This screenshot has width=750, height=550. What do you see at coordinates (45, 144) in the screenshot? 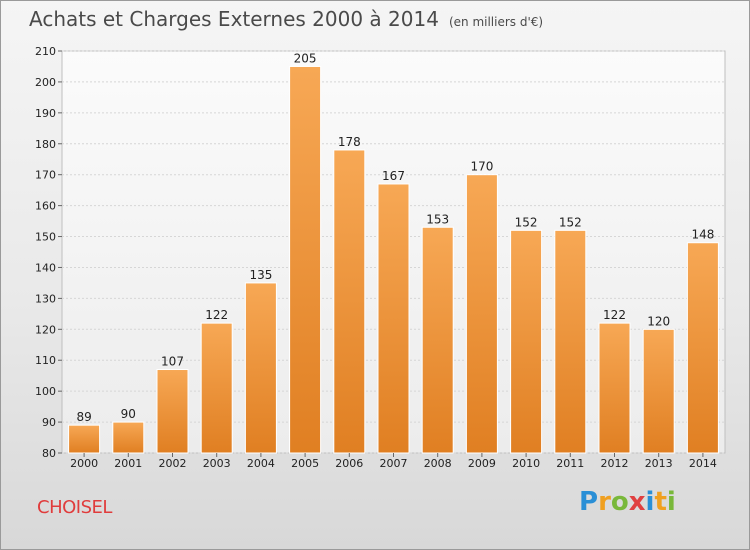
I see `y-tick-label: 180` at bounding box center [45, 144].